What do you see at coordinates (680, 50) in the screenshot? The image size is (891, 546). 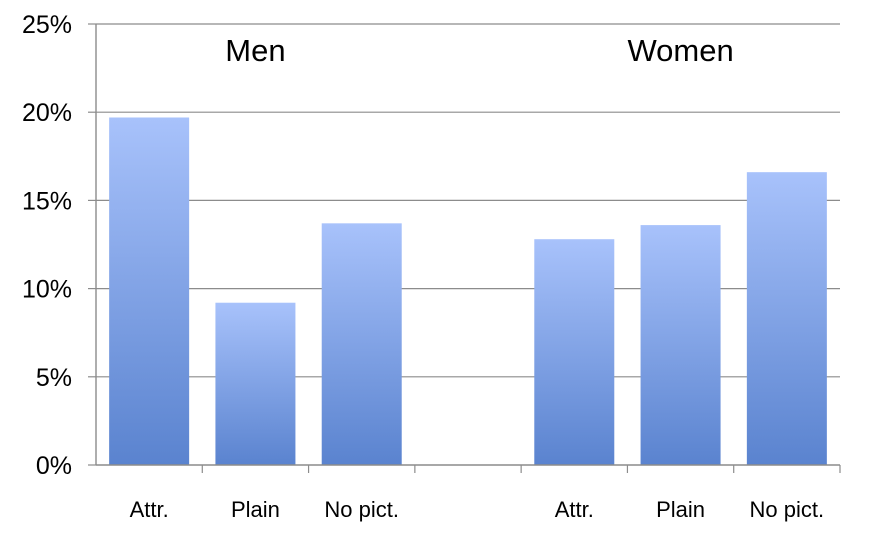 I see `group-label: Women` at bounding box center [680, 50].